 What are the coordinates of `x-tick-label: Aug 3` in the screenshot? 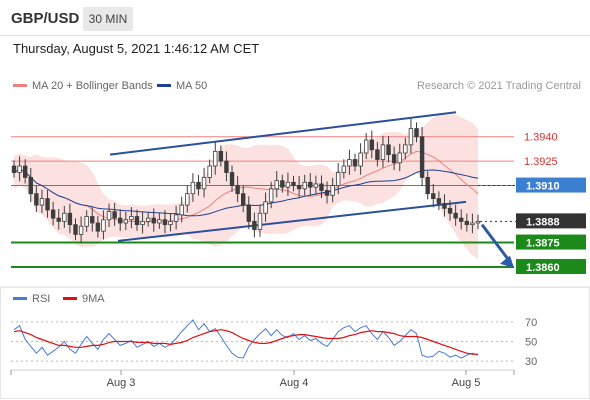 It's located at (121, 383).